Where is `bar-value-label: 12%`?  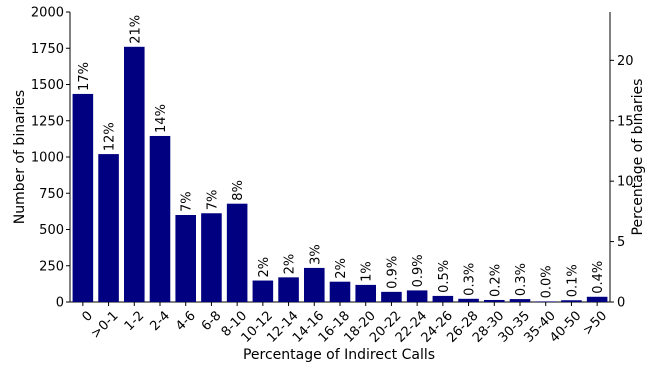
bar-value-label: 12% is located at coordinates (110, 136).